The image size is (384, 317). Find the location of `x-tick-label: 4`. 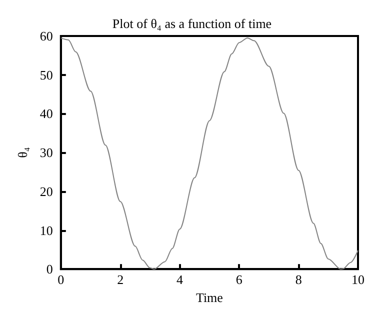

x-tick-label: 4 is located at coordinates (180, 280).